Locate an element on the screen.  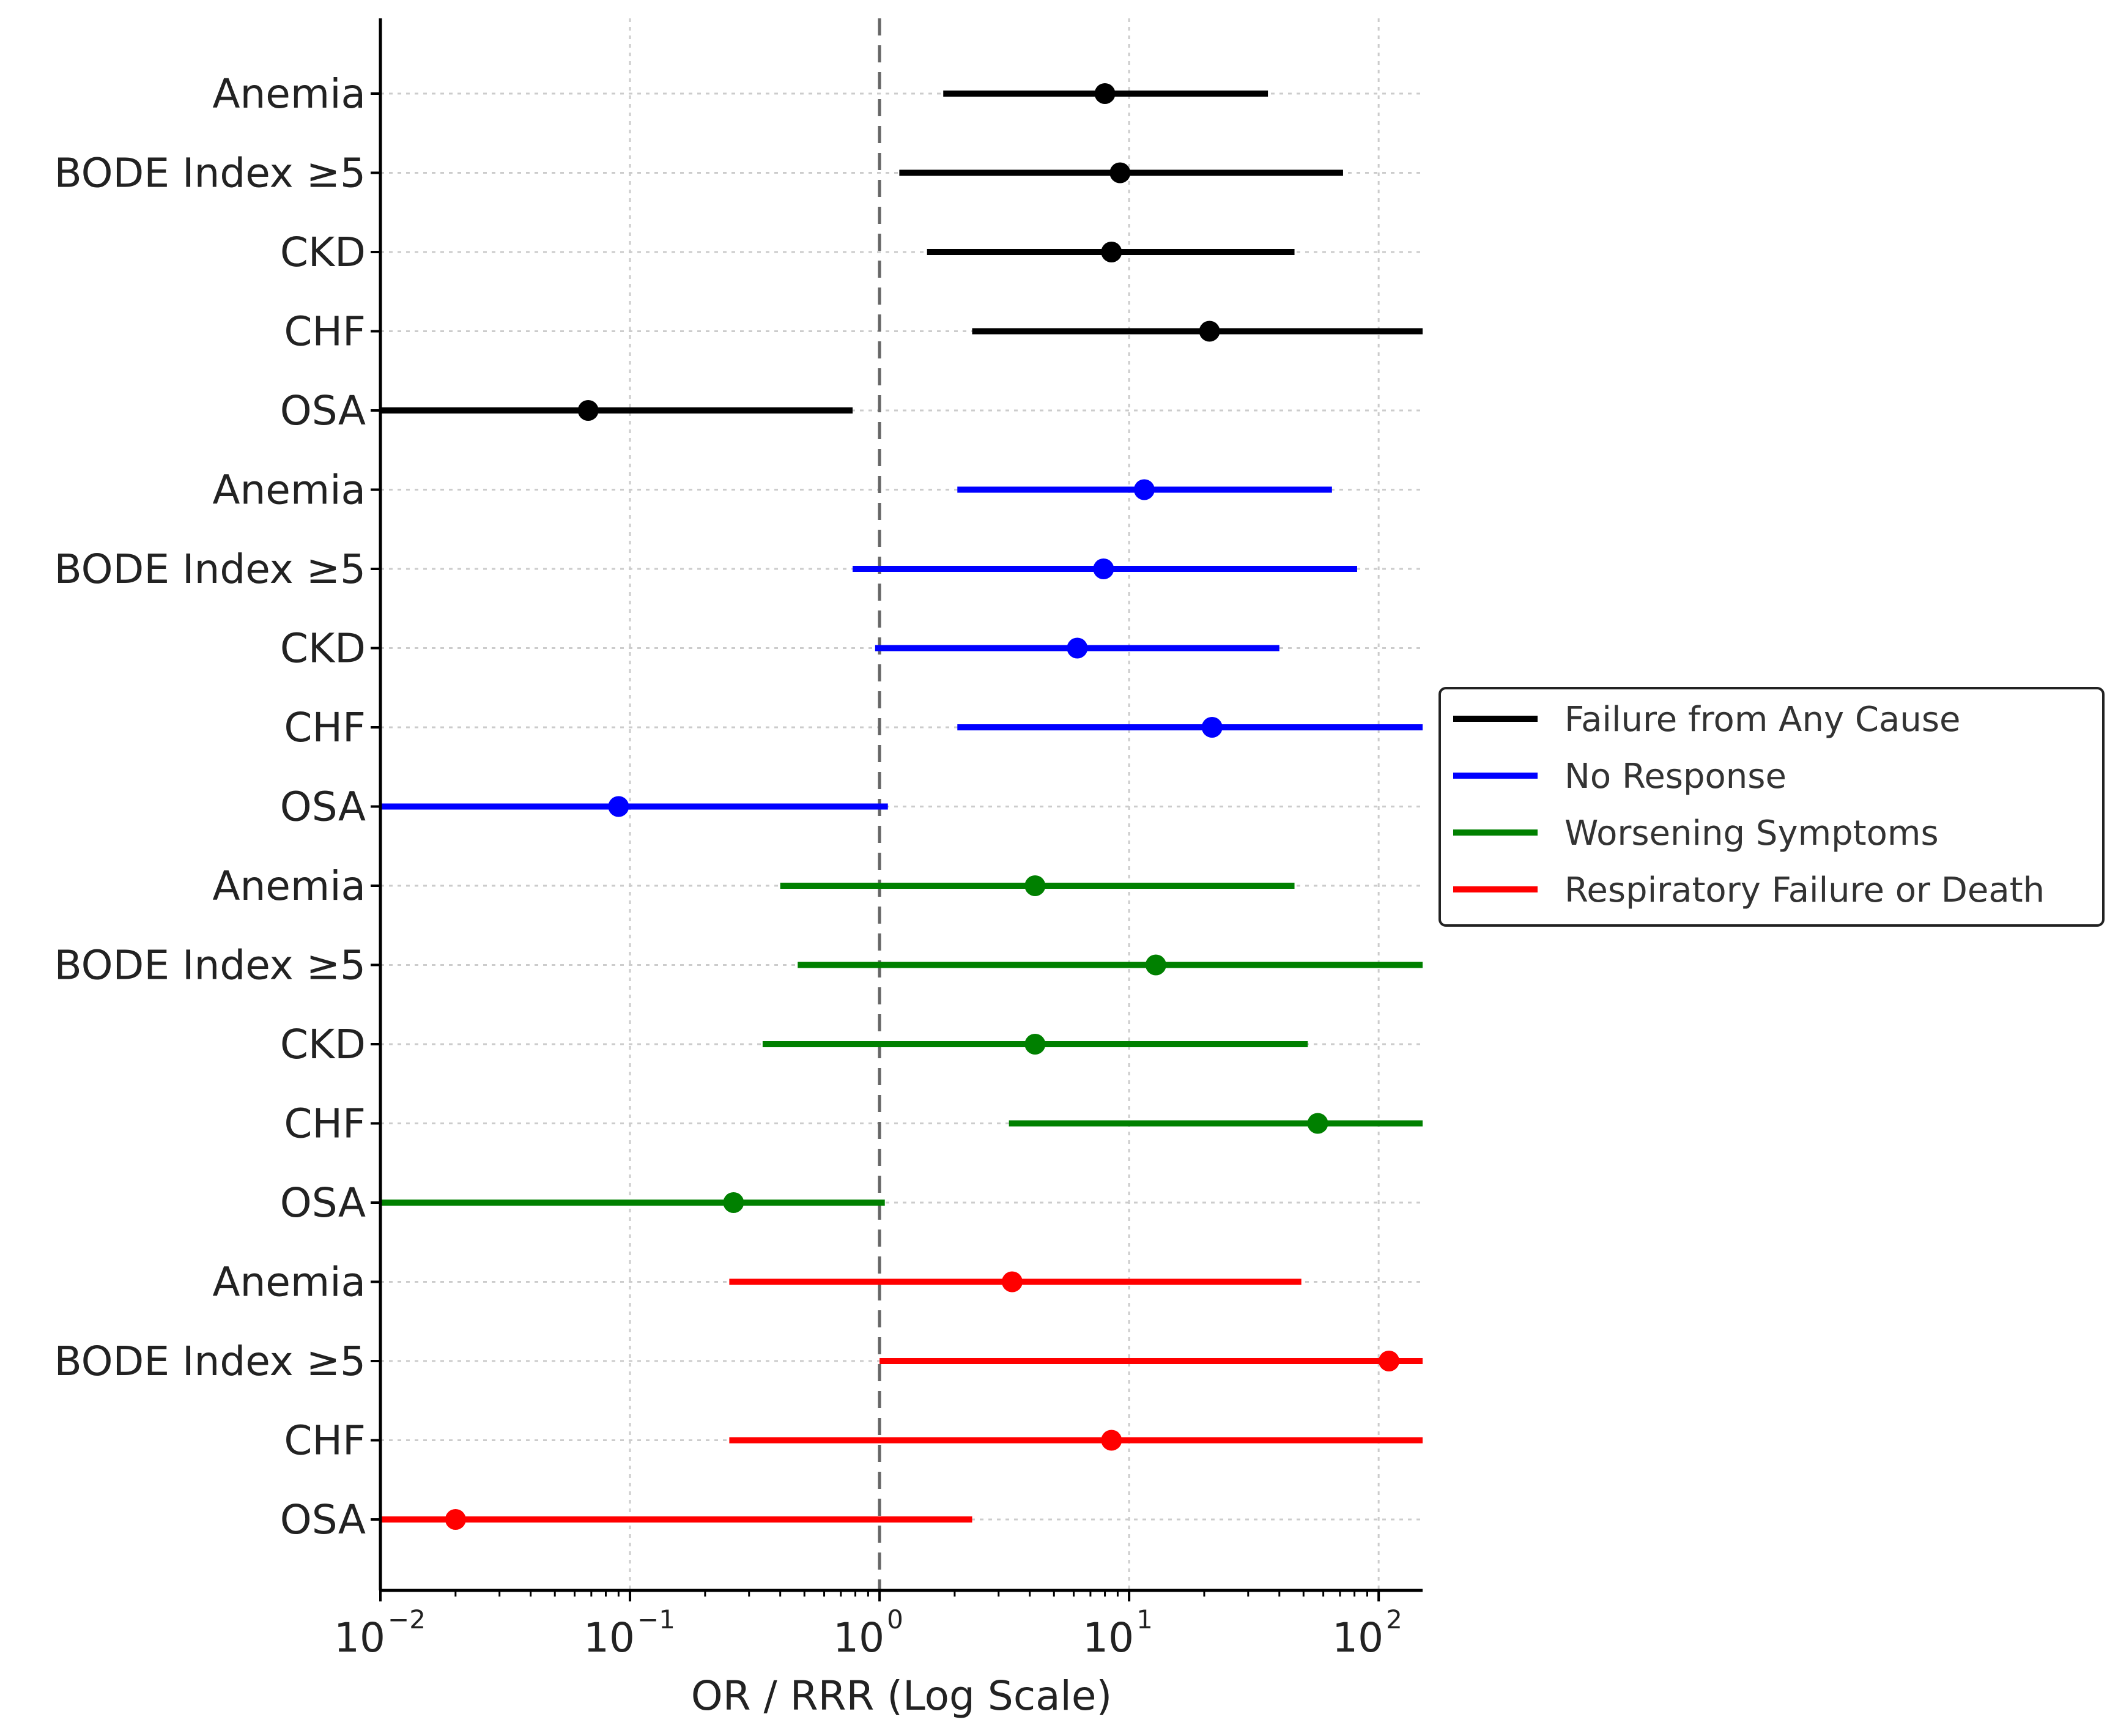
x-tick-label: 10 2 is located at coordinates (1367, 1632).